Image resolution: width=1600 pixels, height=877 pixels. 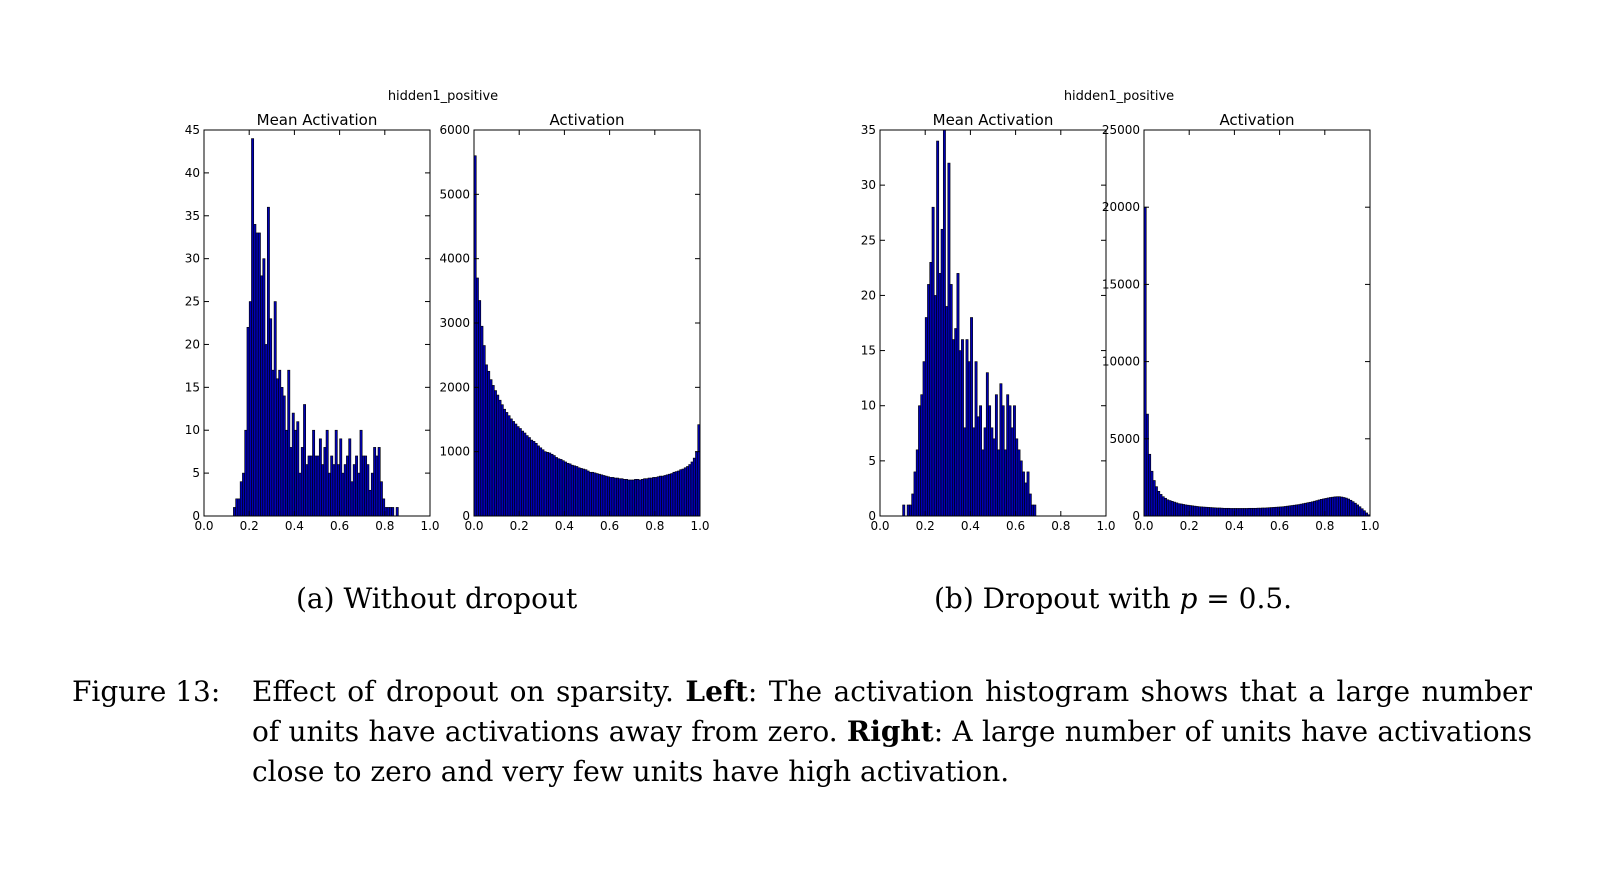 I want to click on bars, so click(x=1257, y=361).